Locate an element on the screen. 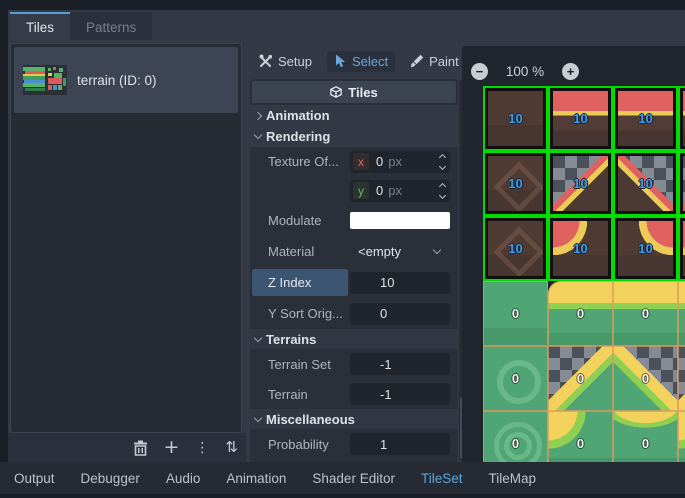  bottom-tab-tileset: TileSet is located at coordinates (441, 478).